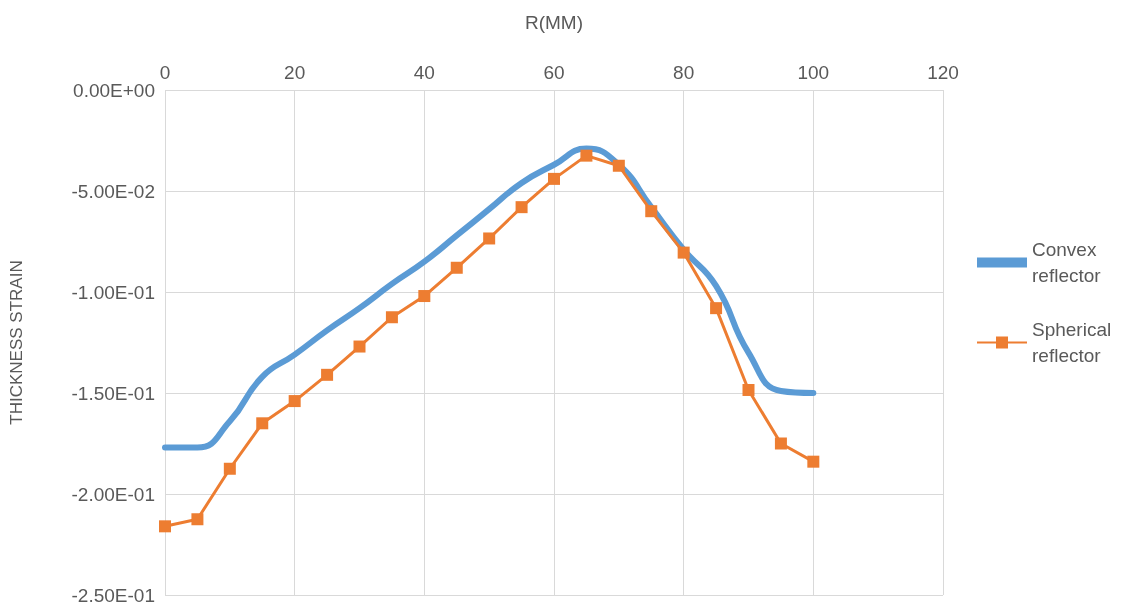 The image size is (1147, 605). What do you see at coordinates (1067, 262) in the screenshot?
I see `legend-label: Convex reflector` at bounding box center [1067, 262].